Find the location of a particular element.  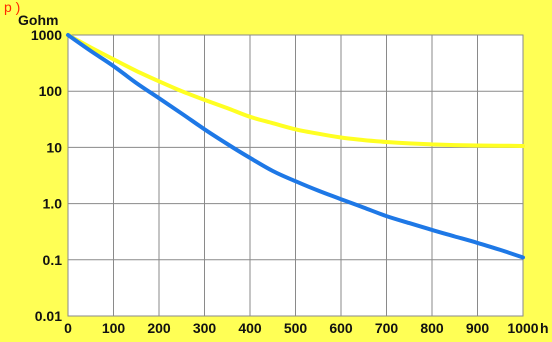

x-unit-label: h is located at coordinates (544, 328).